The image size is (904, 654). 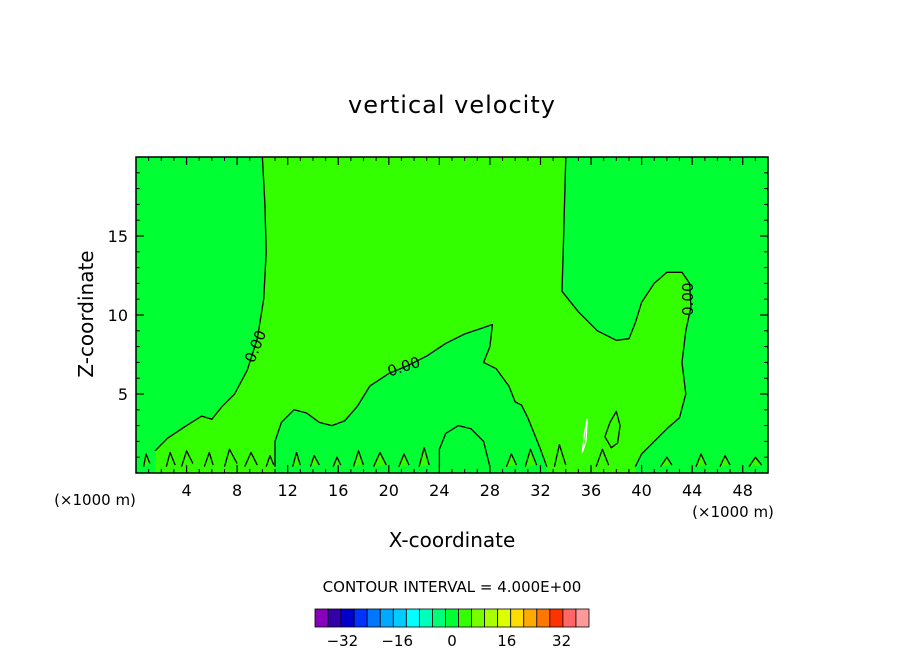 I want to click on contour-interval-text: CONTOUR INTERVAL = 4.000E+00, so click(x=452, y=587).